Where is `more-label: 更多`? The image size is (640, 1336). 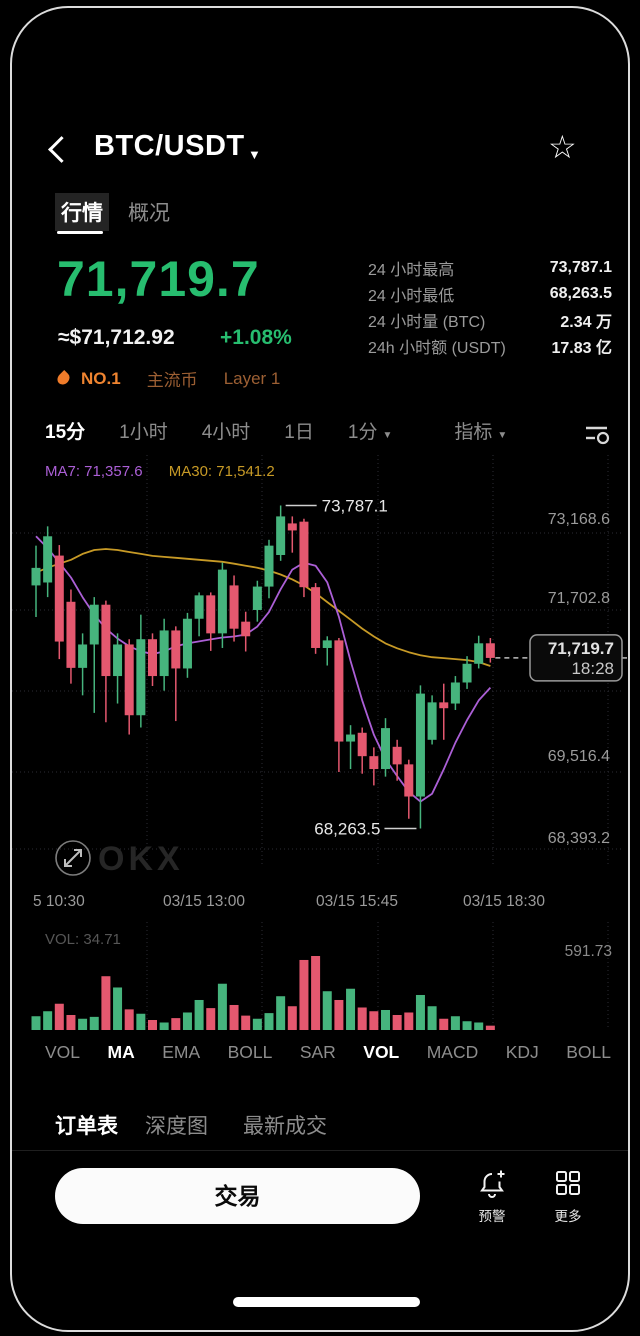
more-label: 更多 is located at coordinates (568, 1216).